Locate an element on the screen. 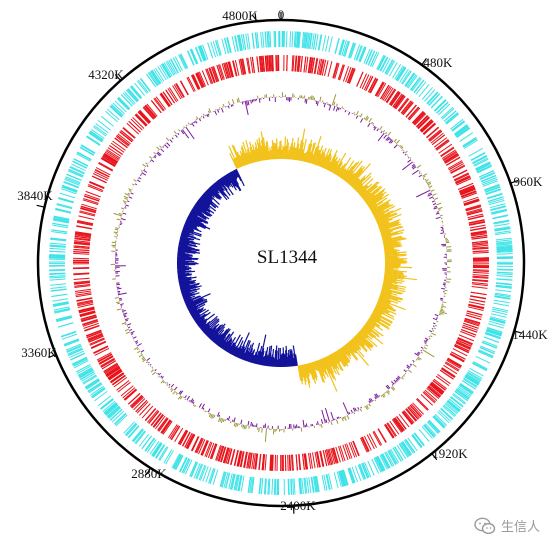 The height and width of the screenshot is (551, 554). tick-label-3840k: 3840K is located at coordinates (35, 195).